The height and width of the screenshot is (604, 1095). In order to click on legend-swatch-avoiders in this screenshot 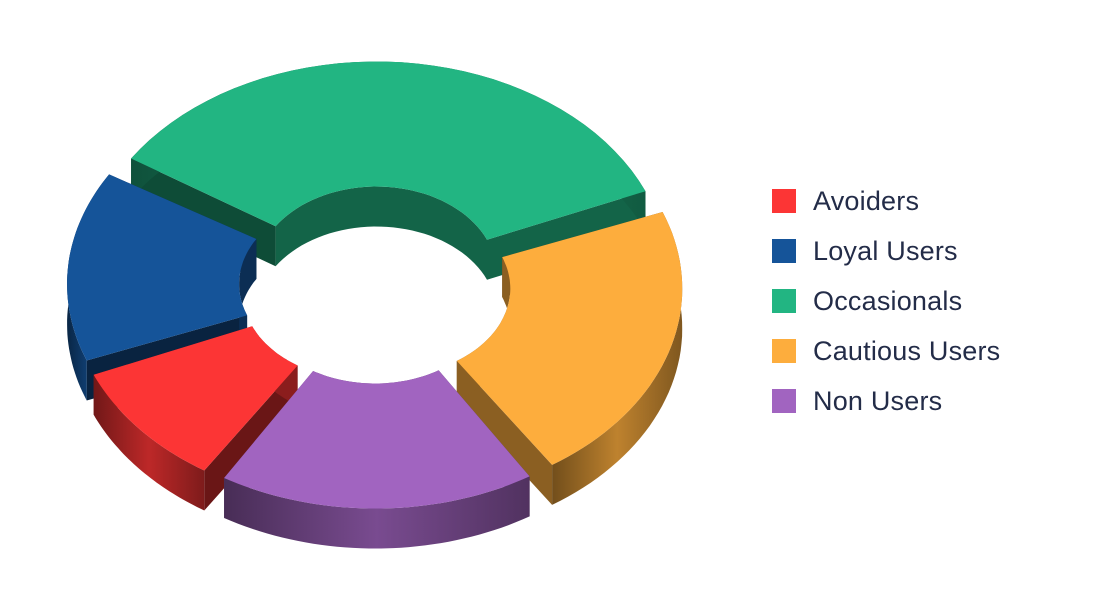, I will do `click(784, 201)`.